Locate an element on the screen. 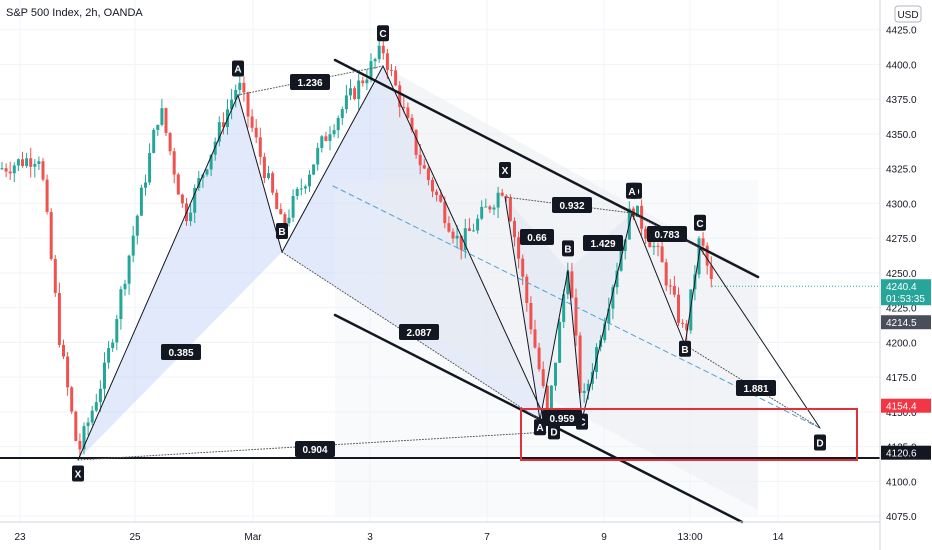  price-tag-t2 is located at coordinates (906, 322).